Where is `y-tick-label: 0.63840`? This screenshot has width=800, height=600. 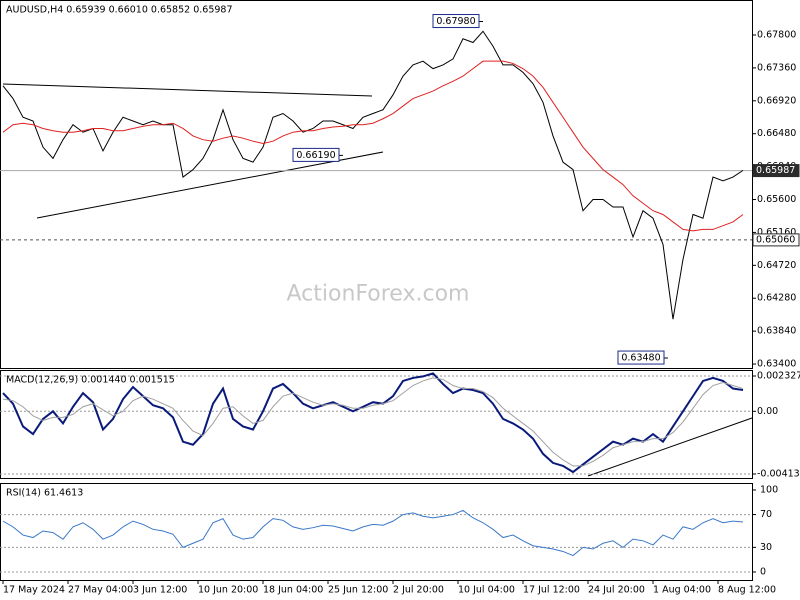
y-tick-label: 0.63840 is located at coordinates (776, 331).